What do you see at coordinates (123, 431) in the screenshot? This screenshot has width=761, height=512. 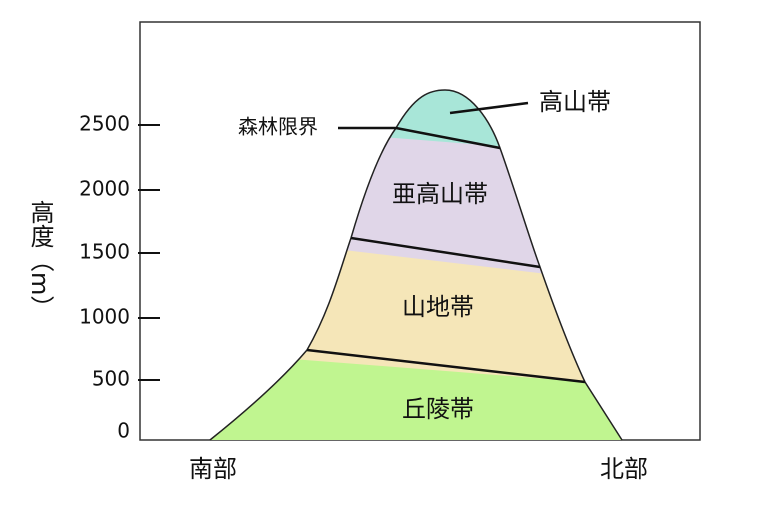 I see `y-tick-label: 0` at bounding box center [123, 431].